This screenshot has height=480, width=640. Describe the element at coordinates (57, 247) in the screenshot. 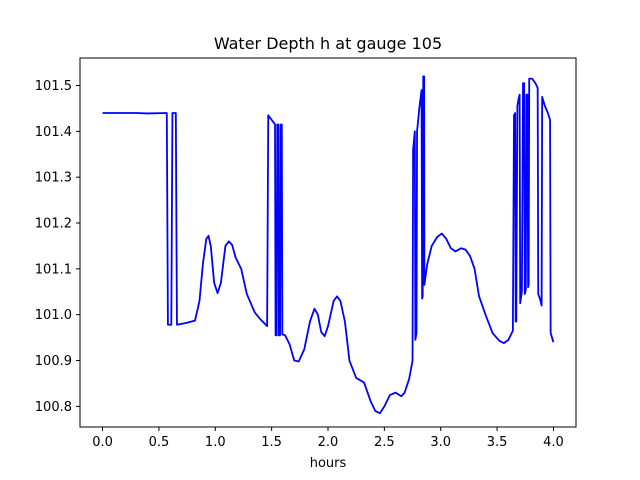

I see `y-axis-ticks: 100.8 100.9 101.0 101.1 101.2 101.3 101.4 101.5` at that location.